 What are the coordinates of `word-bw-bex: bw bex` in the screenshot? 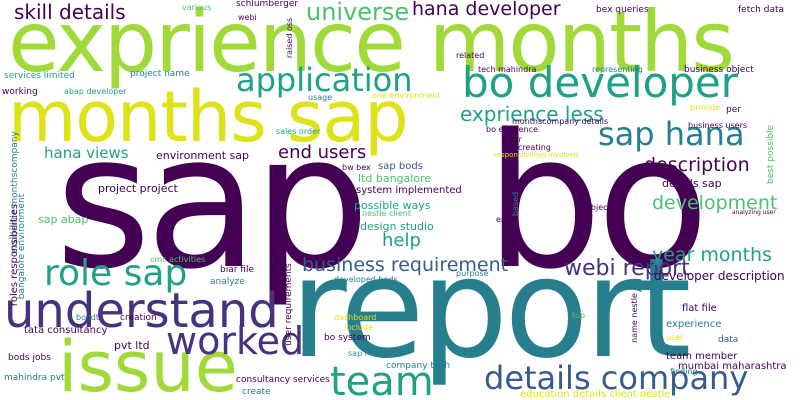 It's located at (356, 167).